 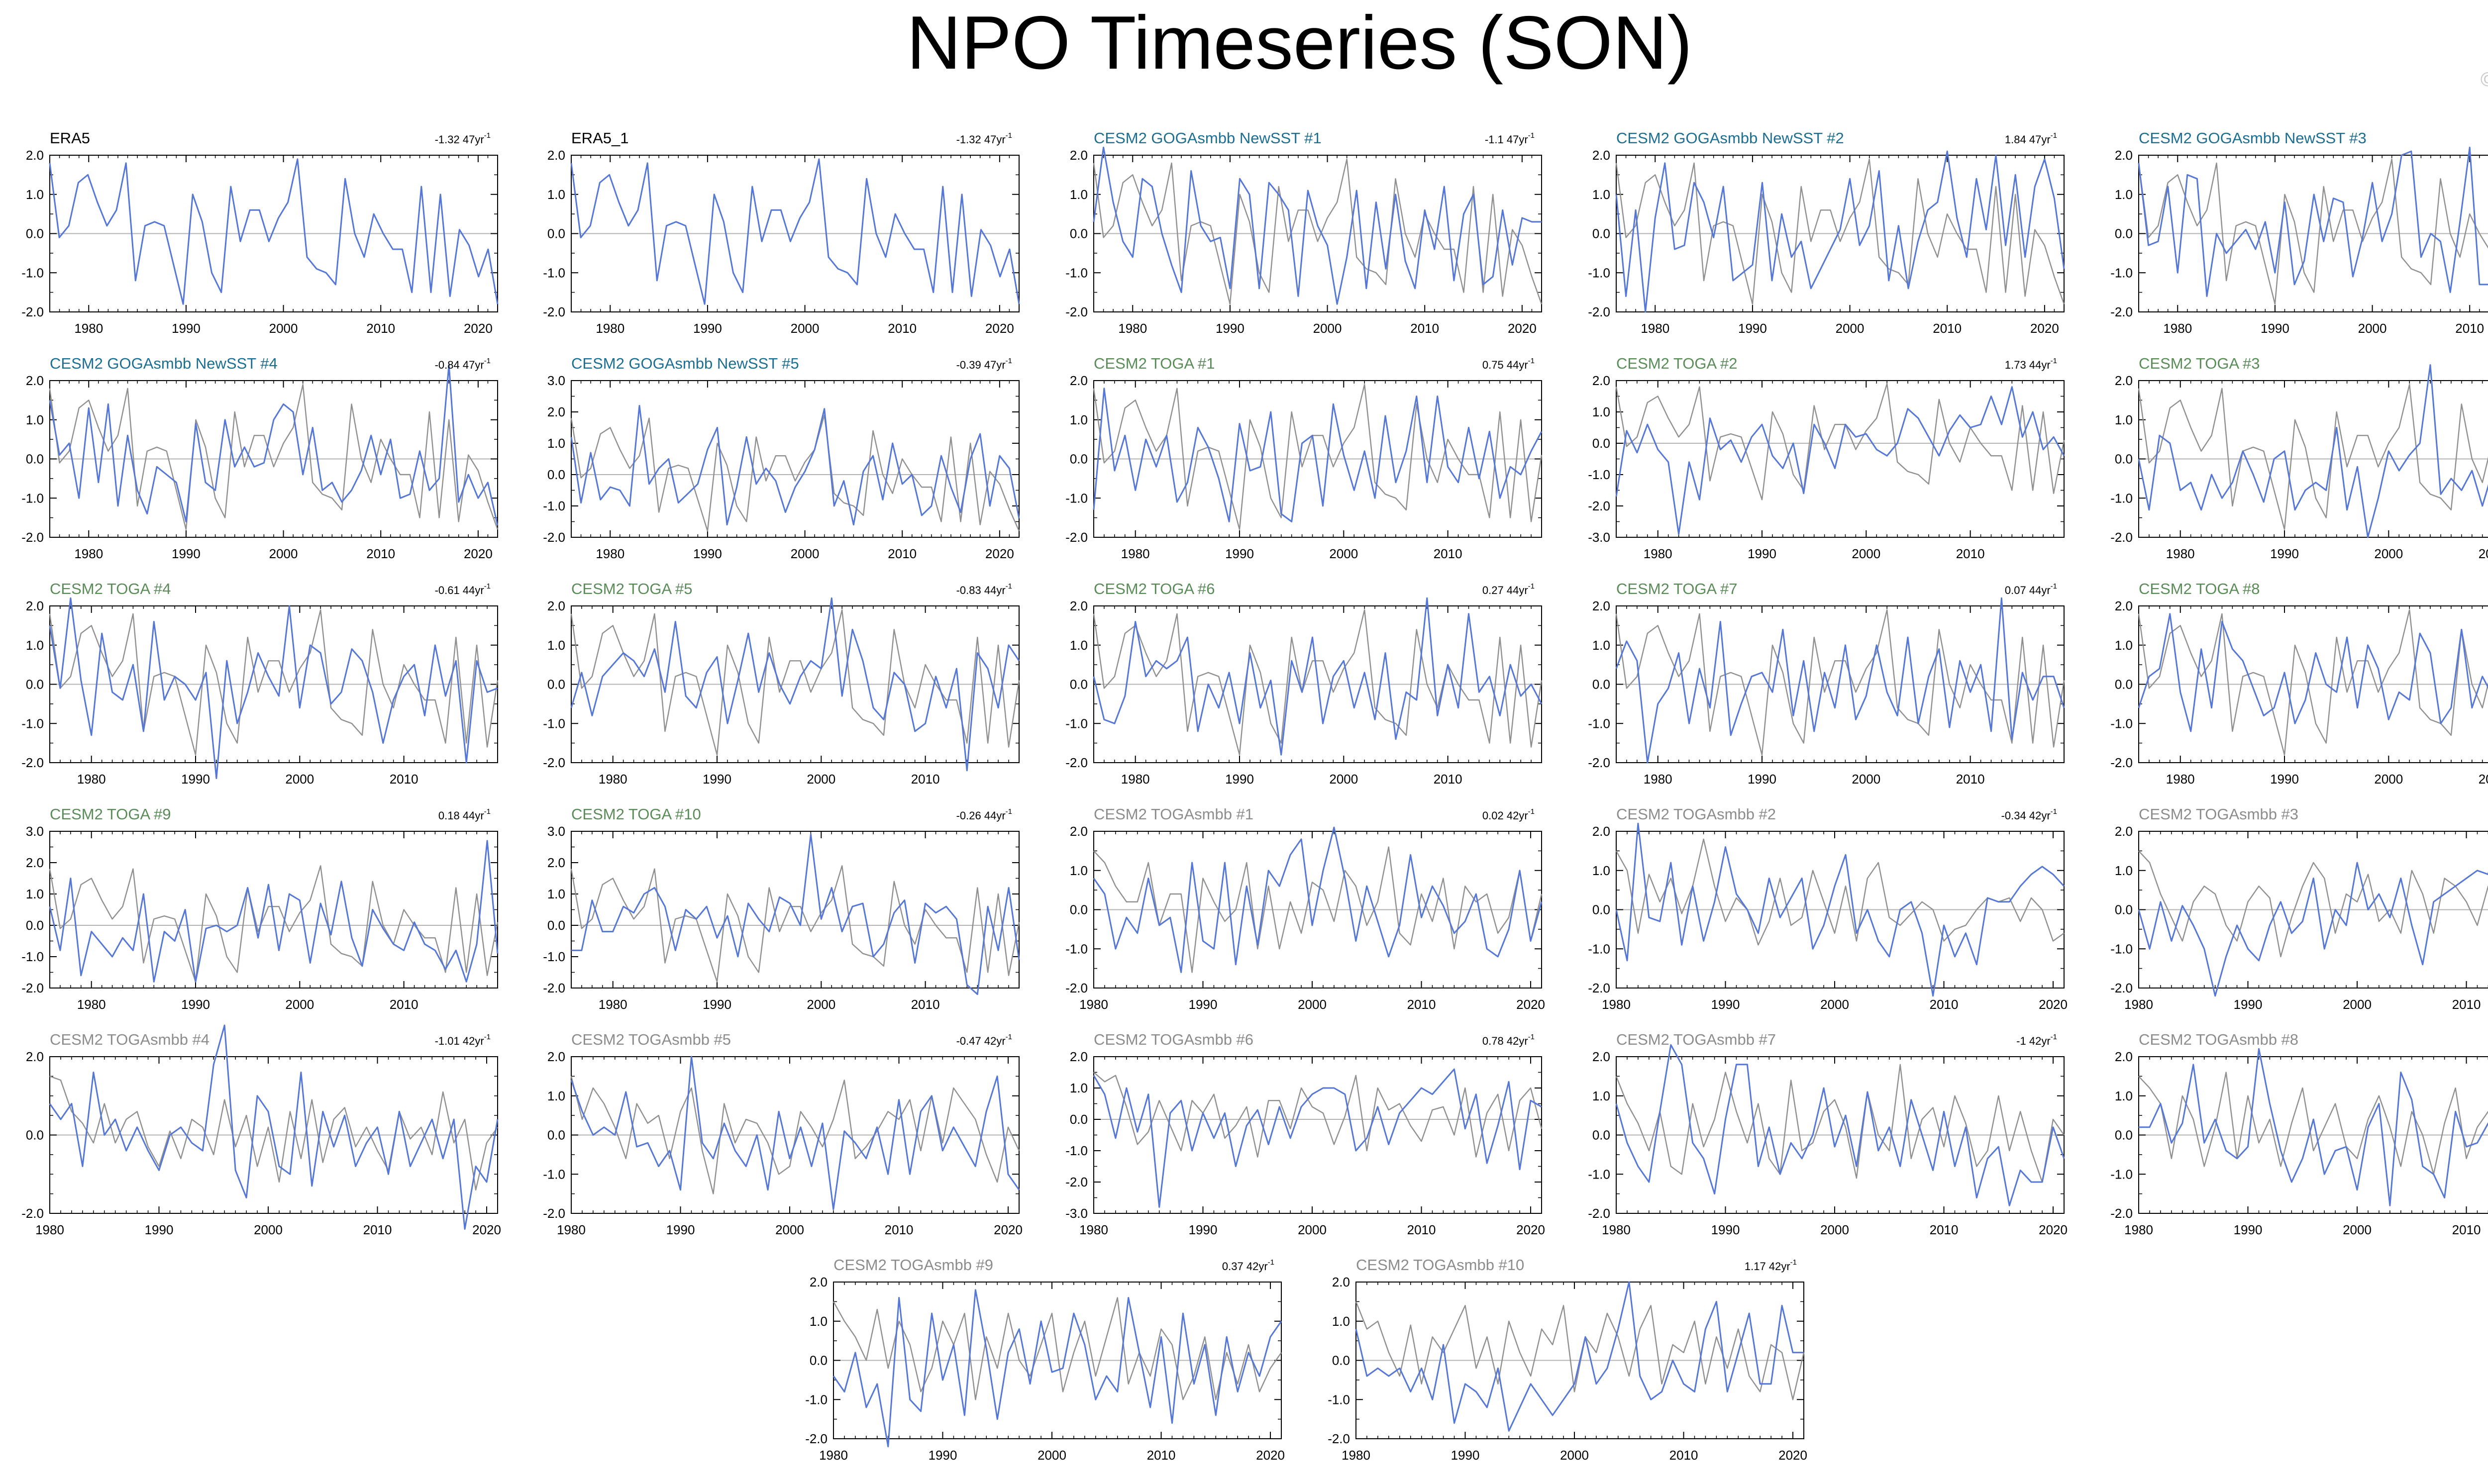 What do you see at coordinates (1173, 814) in the screenshot?
I see `panel-title: CESM2 TOGAsmbb #1` at bounding box center [1173, 814].